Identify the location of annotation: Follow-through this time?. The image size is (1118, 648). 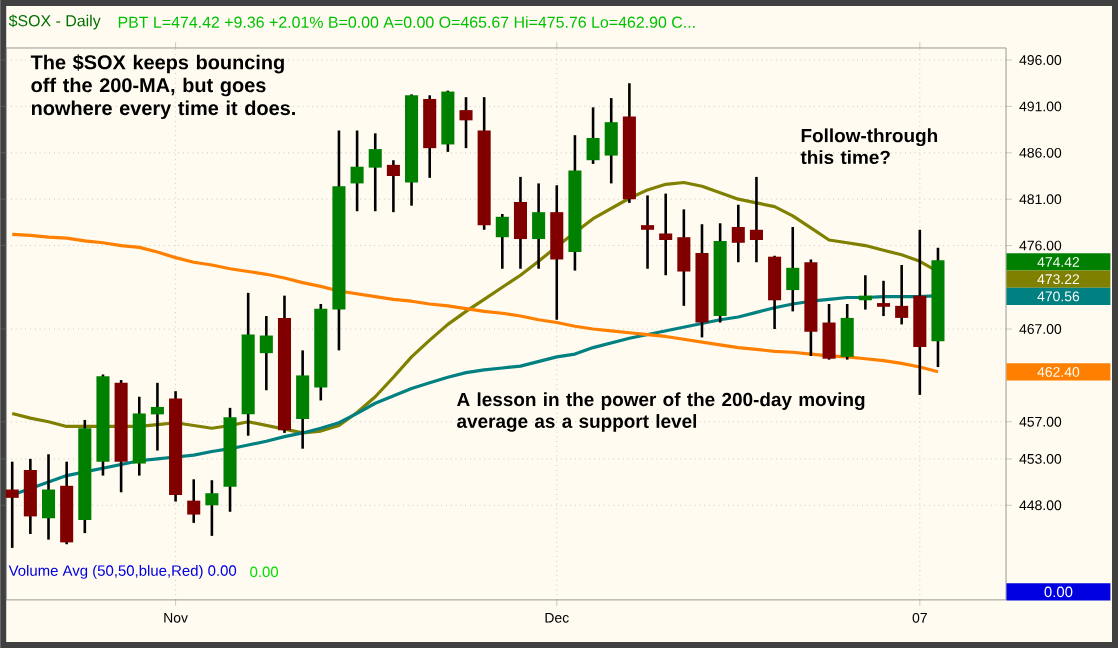
(869, 146).